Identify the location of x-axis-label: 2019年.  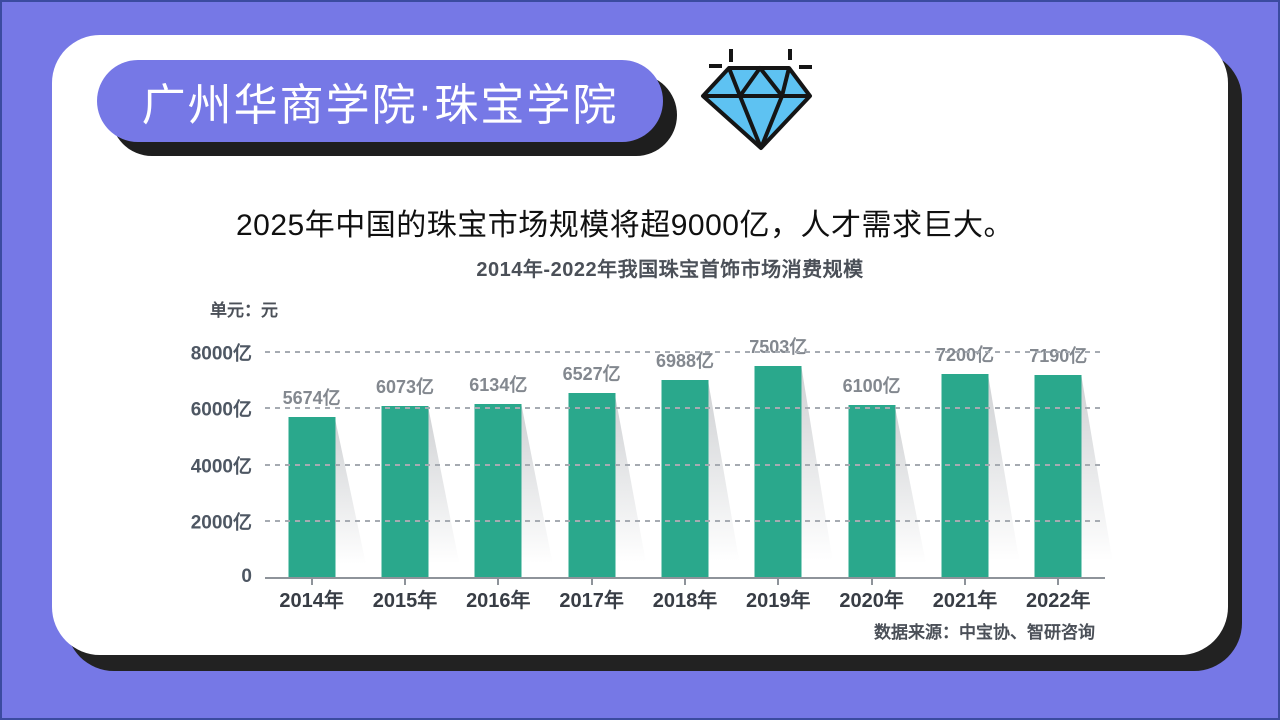
(778, 601).